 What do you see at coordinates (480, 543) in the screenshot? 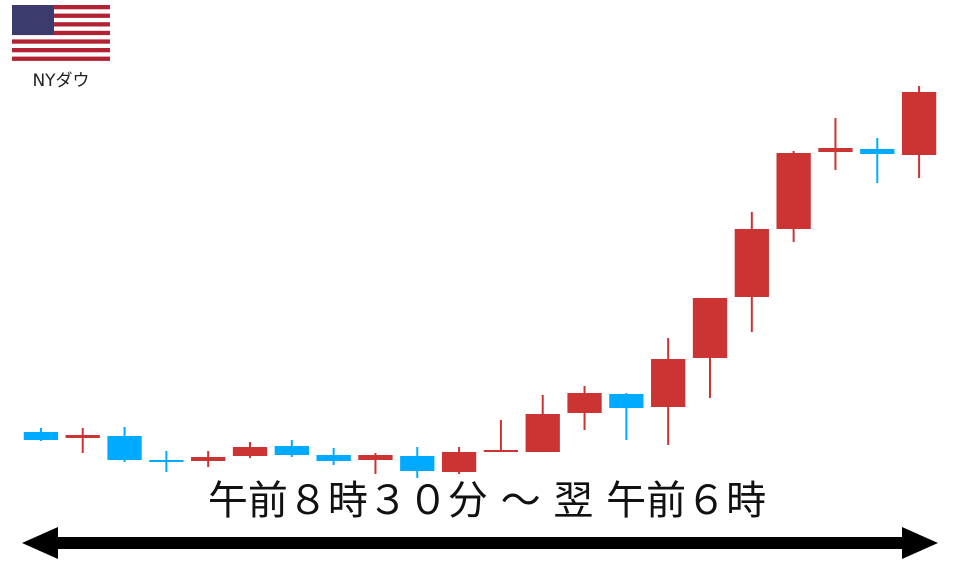
I see `range-arrow` at bounding box center [480, 543].